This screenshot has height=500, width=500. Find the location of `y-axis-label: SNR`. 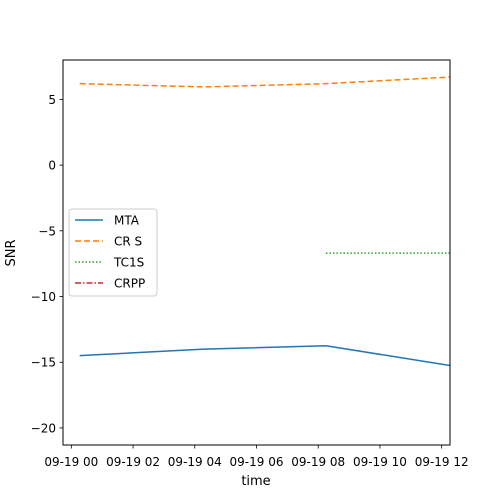

y-axis-label: SNR is located at coordinates (11, 252).